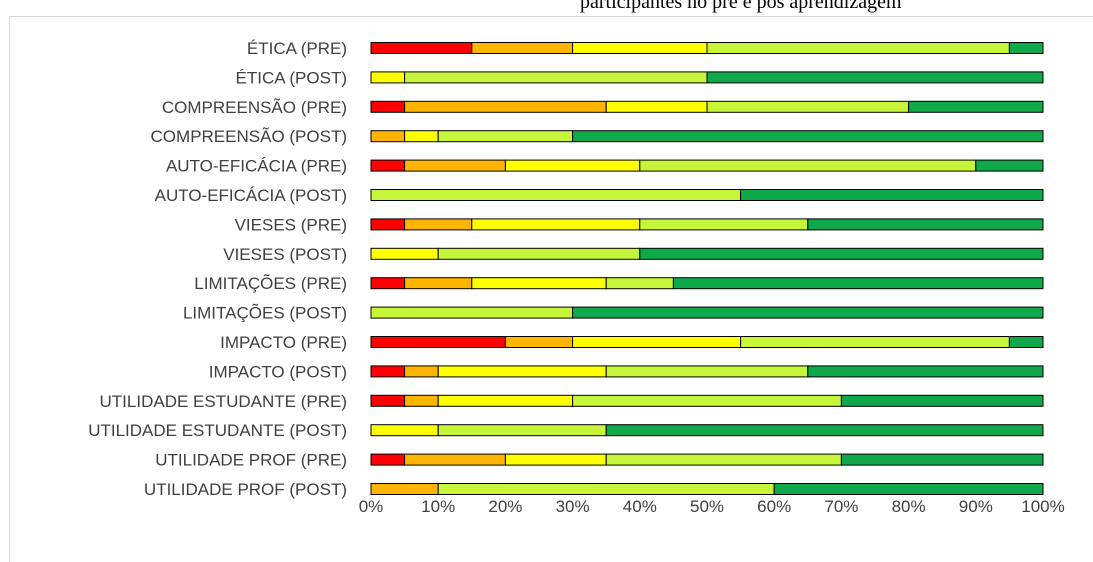 The height and width of the screenshot is (562, 1093). Describe the element at coordinates (249, 136) in the screenshot. I see `category-label: COMPREENSÃO (POST)` at that location.